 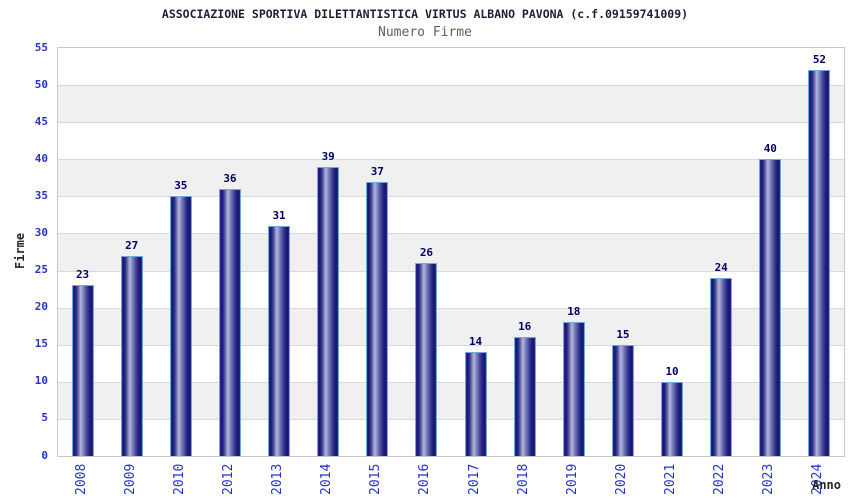 What do you see at coordinates (179, 479) in the screenshot?
I see `x-category-label: 2010` at bounding box center [179, 479].